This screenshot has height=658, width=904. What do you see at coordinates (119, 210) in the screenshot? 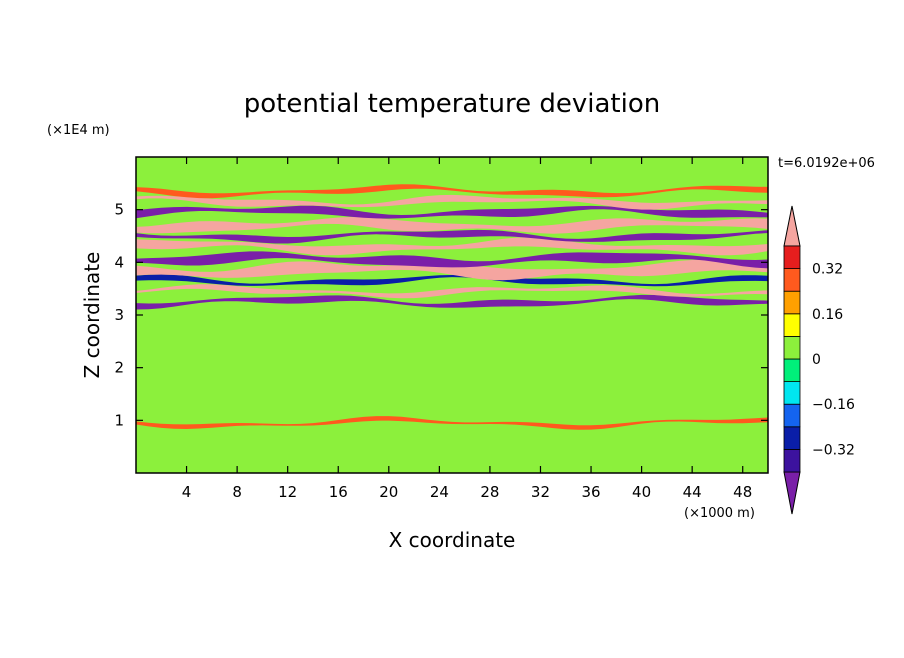
I see `y-tick-label: 5` at bounding box center [119, 210].